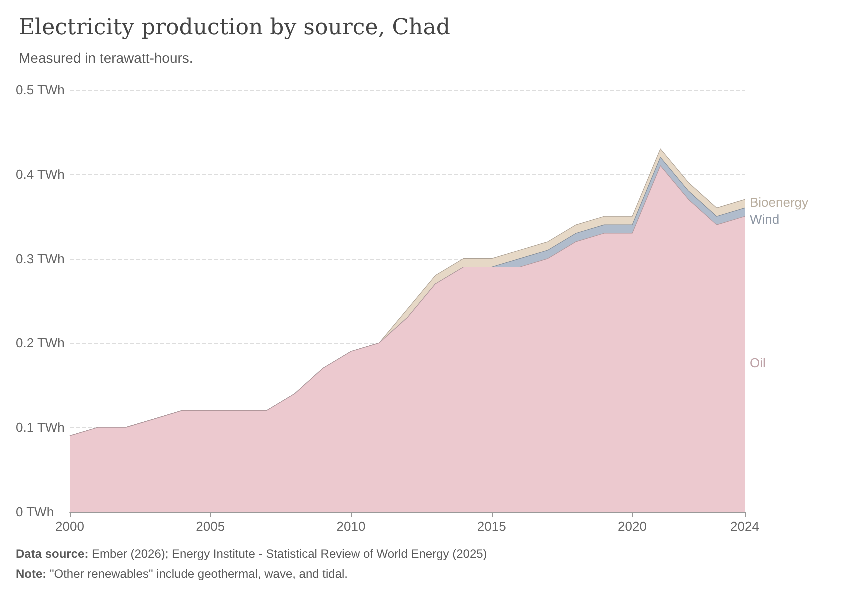  Describe the element at coordinates (632, 526) in the screenshot. I see `x-tick-label: 2020` at that location.